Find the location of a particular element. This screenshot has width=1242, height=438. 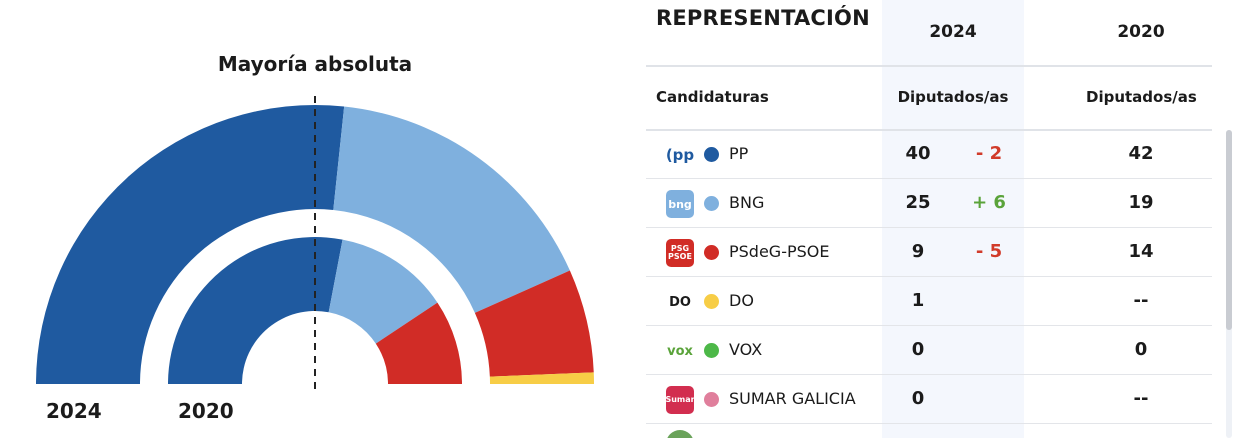

table-row-psdeg-psoe: PSG PSOE PSdeG-PSOE 9 - 5 14 is located at coordinates (929, 252).